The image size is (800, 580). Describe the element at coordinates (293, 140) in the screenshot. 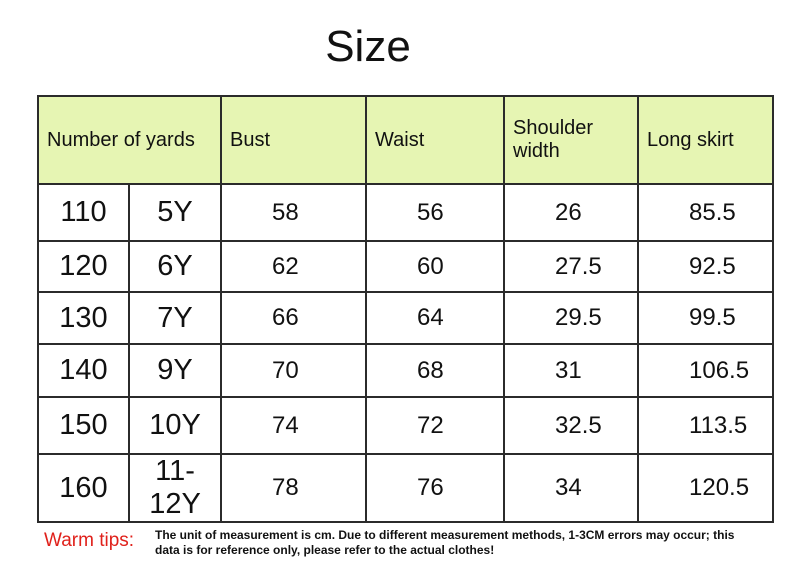

I see `header-cell: Bust` at that location.